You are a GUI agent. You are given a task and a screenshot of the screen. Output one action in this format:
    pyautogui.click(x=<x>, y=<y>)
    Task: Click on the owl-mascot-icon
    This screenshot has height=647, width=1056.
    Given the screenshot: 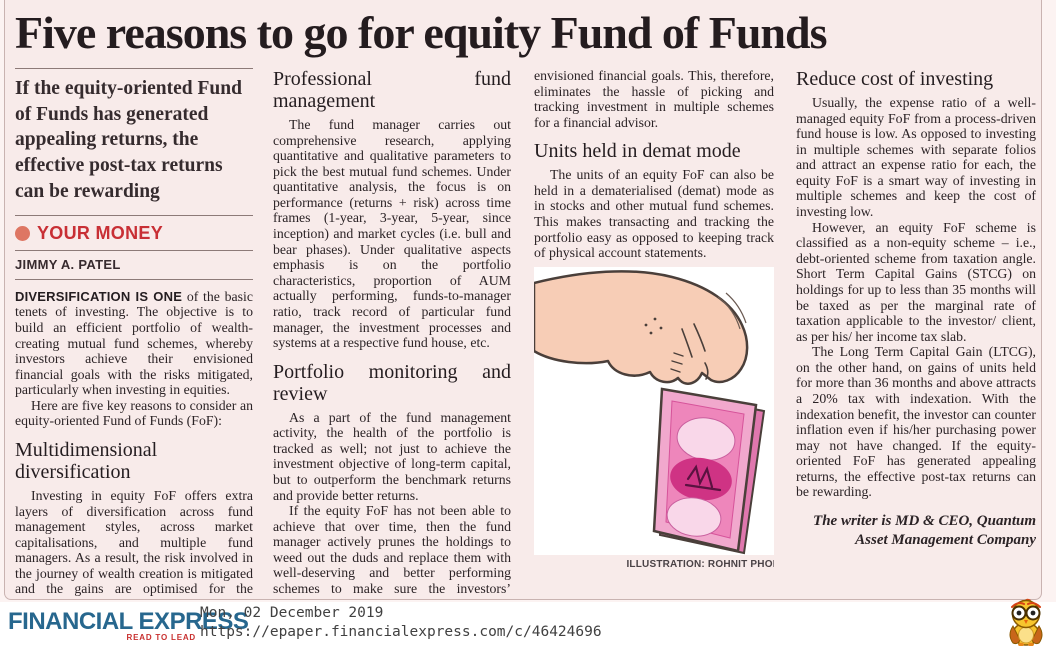 What is the action you would take?
    pyautogui.click(x=1026, y=622)
    